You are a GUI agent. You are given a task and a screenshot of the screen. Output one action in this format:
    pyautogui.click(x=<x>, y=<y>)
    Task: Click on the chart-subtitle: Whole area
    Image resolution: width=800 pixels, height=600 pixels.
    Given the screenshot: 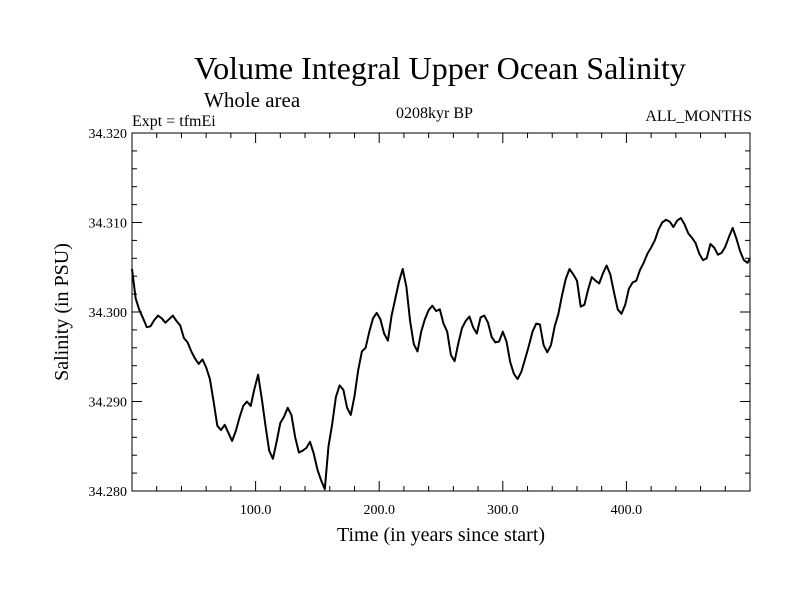 What is the action you would take?
    pyautogui.click(x=252, y=100)
    